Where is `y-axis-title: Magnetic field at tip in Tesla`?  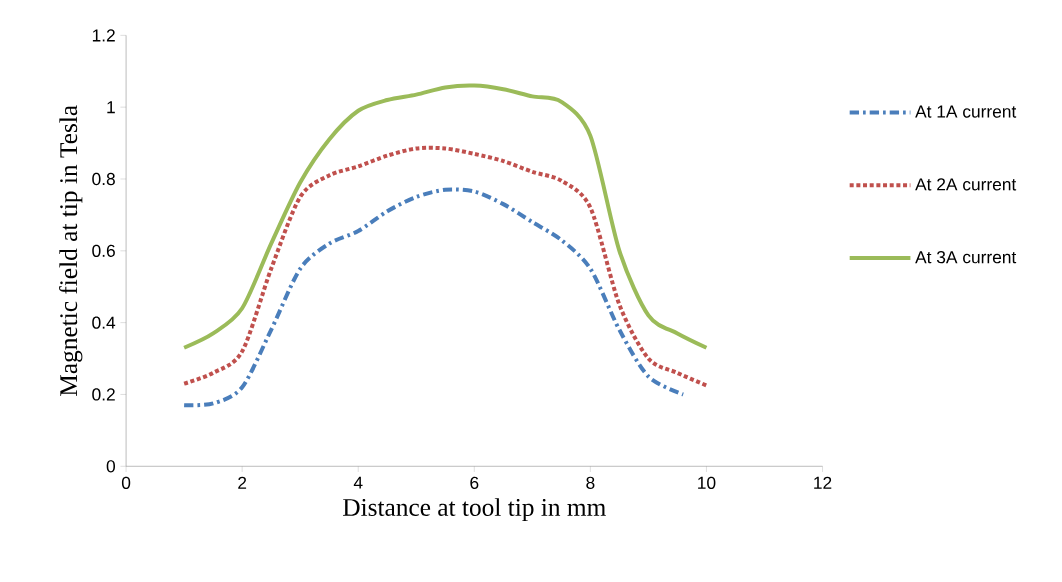 y-axis-title: Magnetic field at tip in Tesla is located at coordinates (71, 251).